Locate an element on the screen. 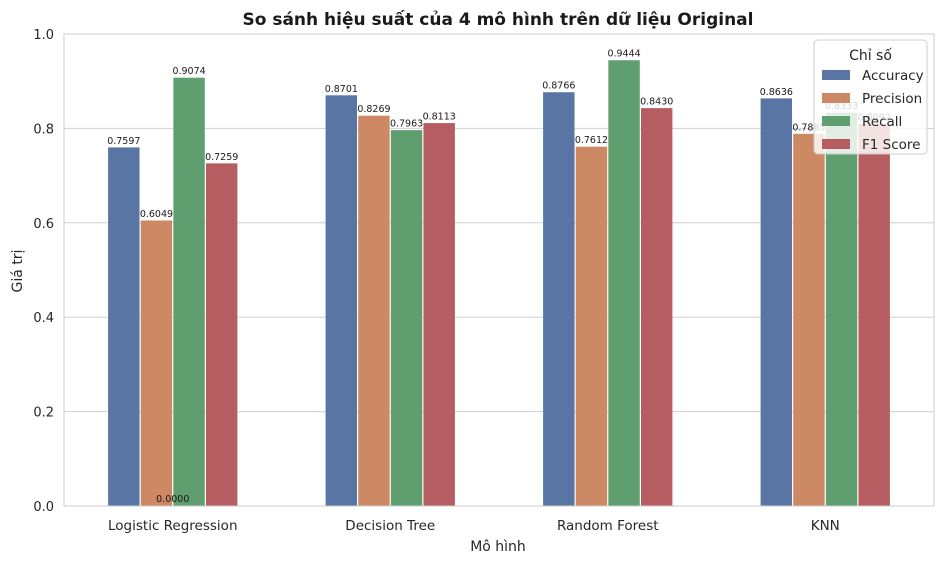  y-tick-label: 0.8 is located at coordinates (43, 129).